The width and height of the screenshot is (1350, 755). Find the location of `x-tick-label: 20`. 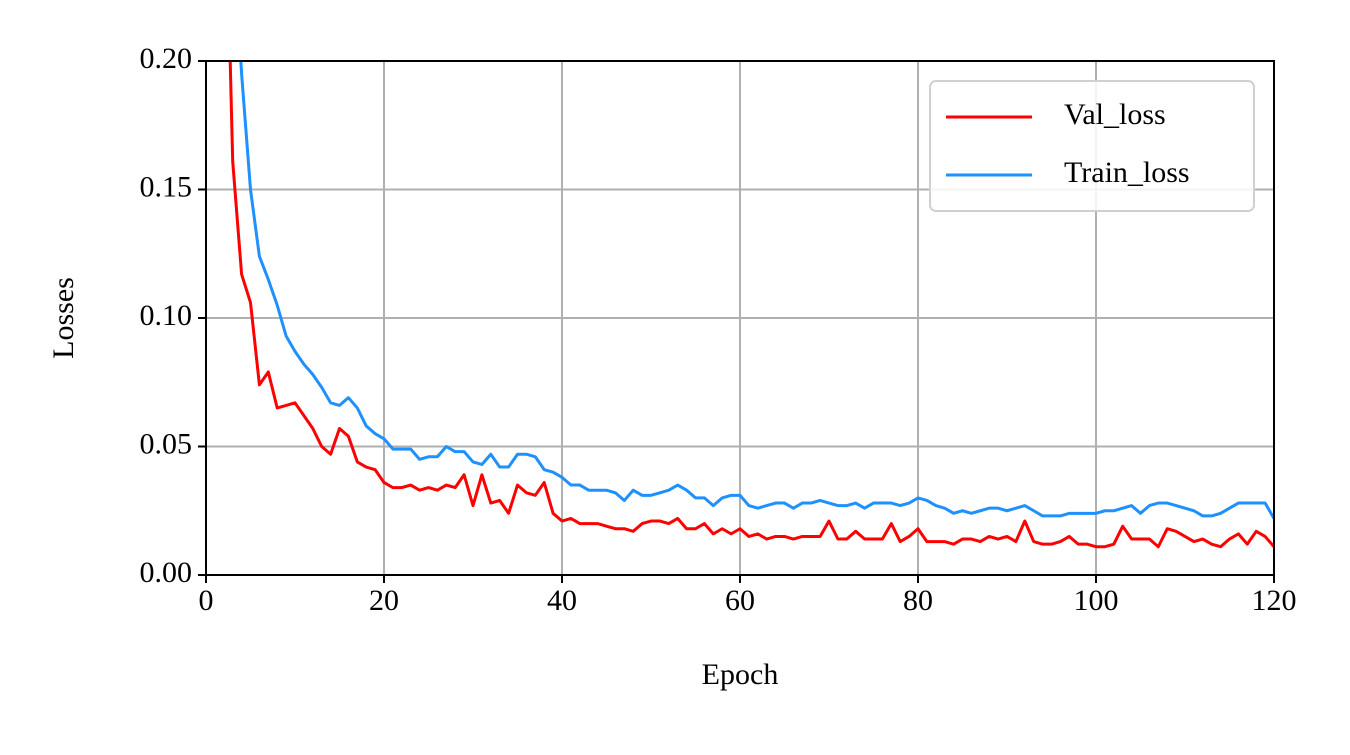

x-tick-label: 20 is located at coordinates (384, 600).